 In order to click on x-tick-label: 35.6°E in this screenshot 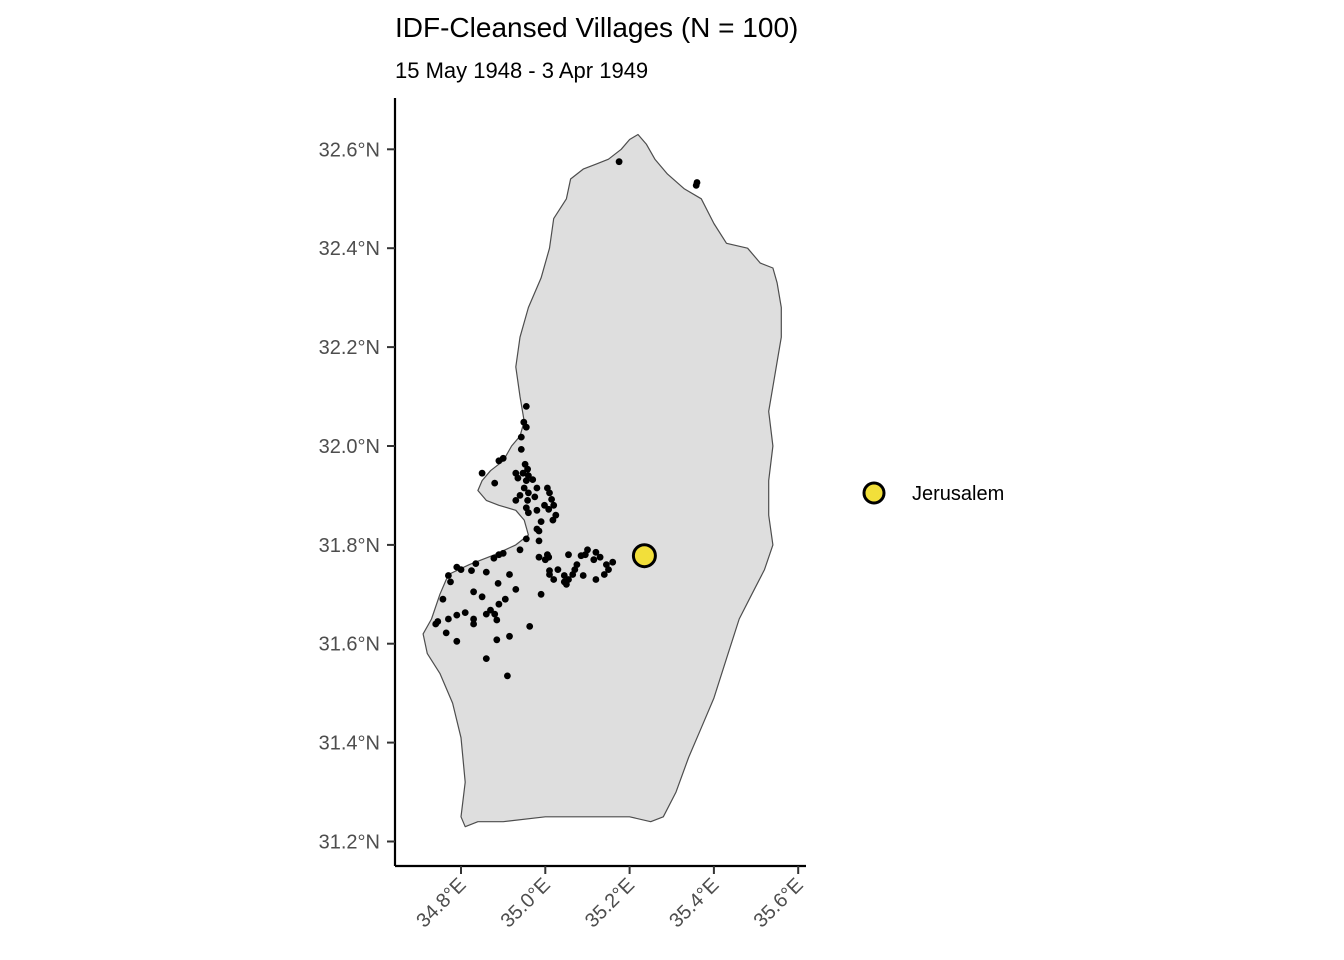, I will do `click(779, 903)`.